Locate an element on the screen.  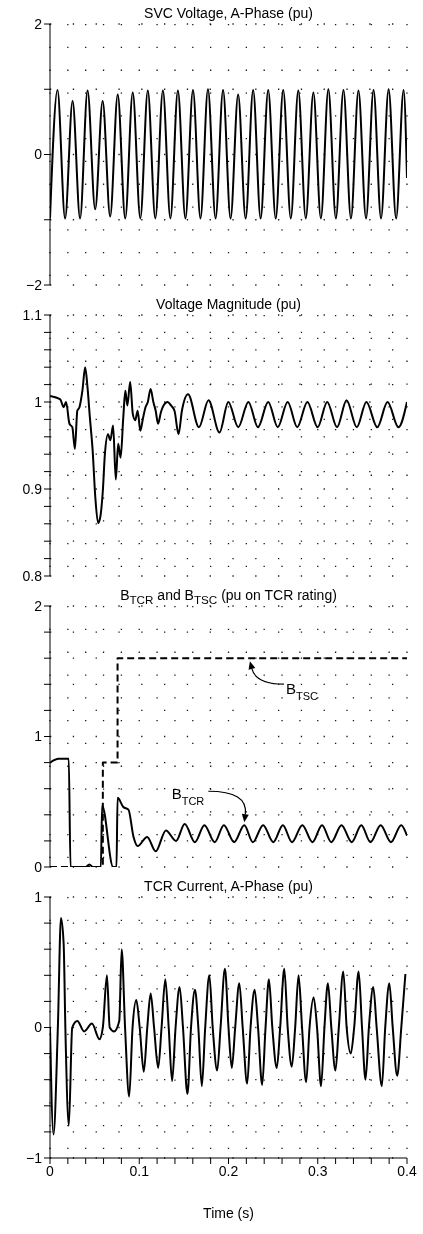
y-tick-label: 0.9 is located at coordinates (32, 488).